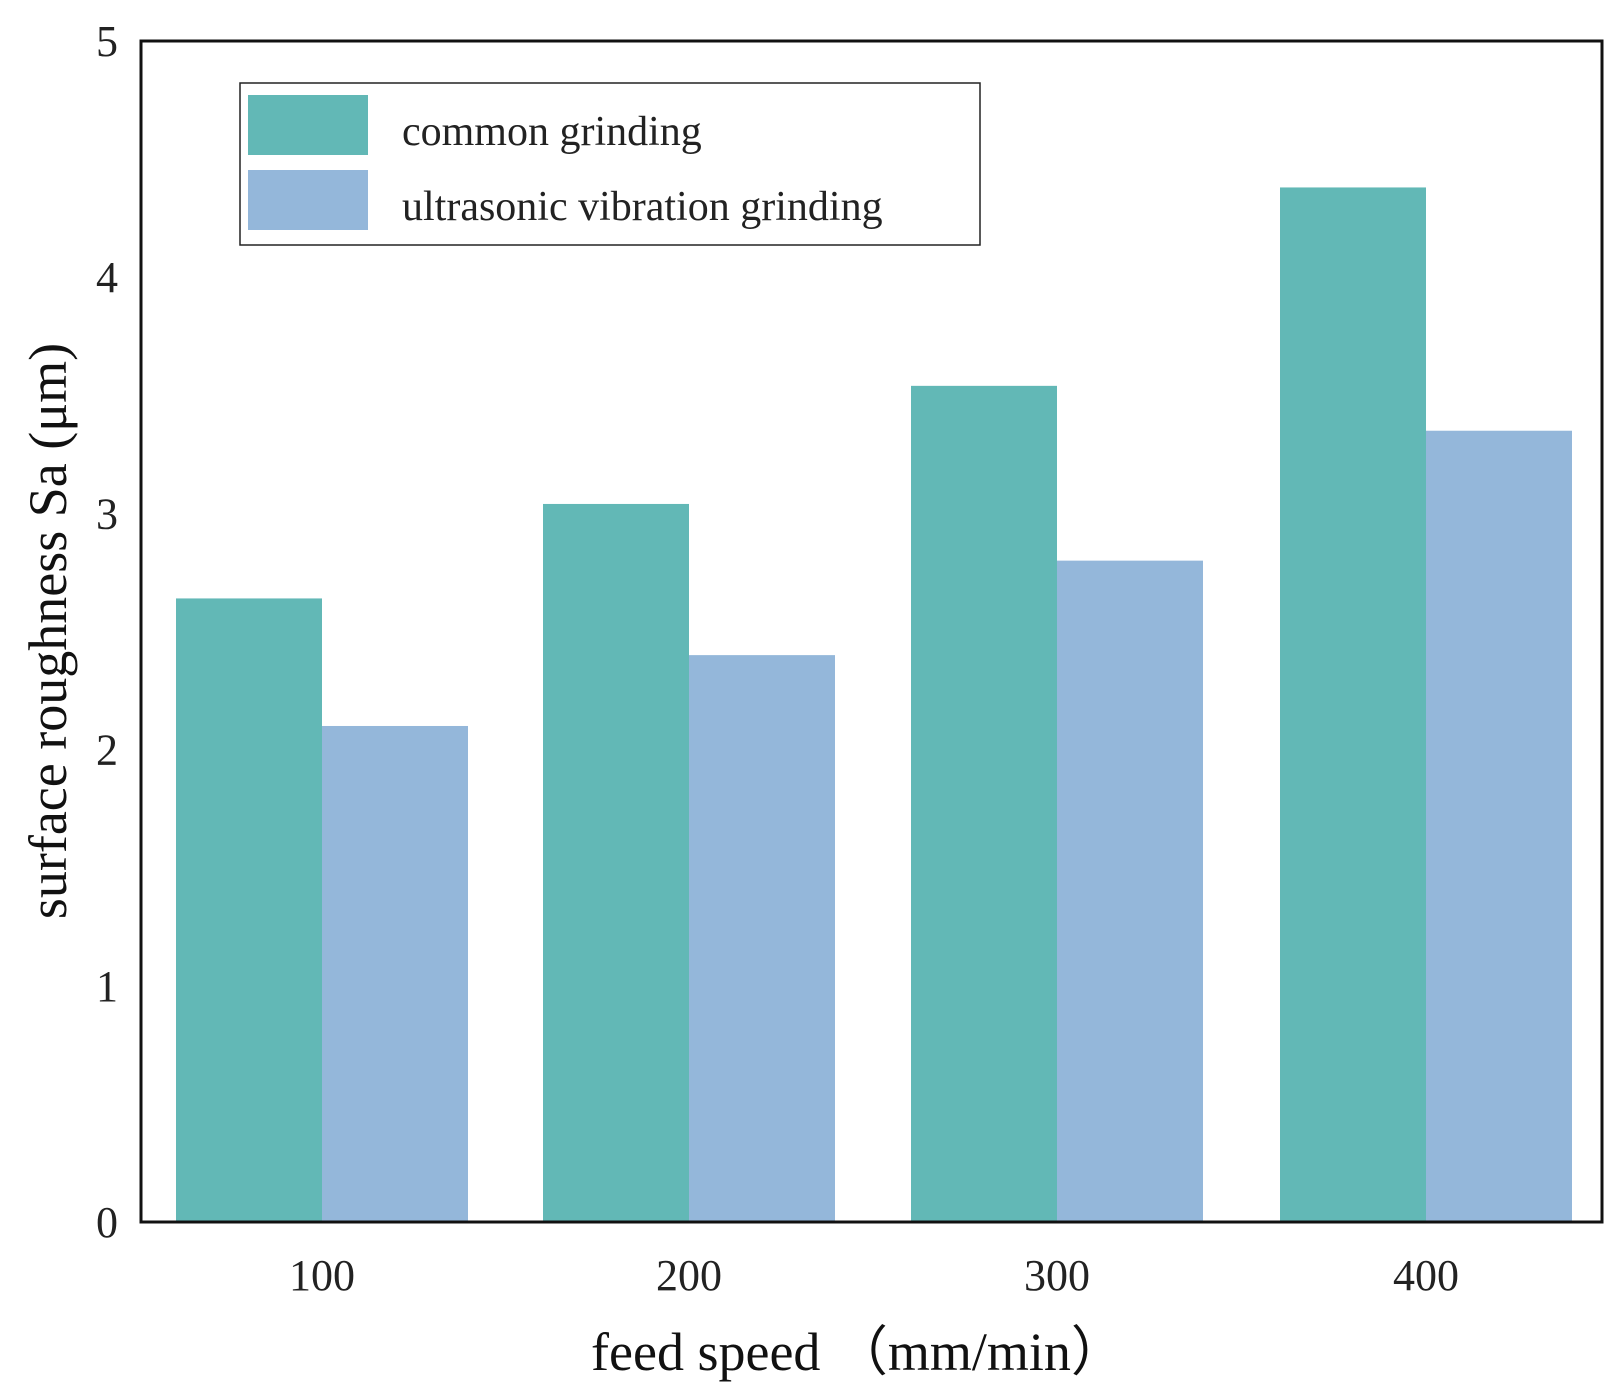  Describe the element at coordinates (48, 631) in the screenshot. I see `y-axis-label: surface roughness Sa (μm)` at that location.